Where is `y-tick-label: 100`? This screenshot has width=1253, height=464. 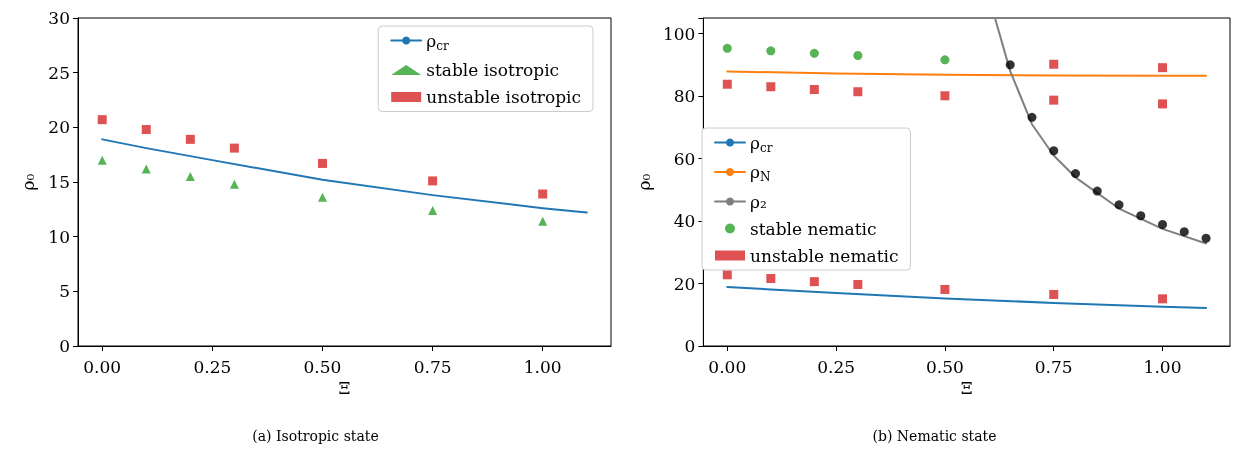
y-tick-label: 100 is located at coordinates (679, 33).